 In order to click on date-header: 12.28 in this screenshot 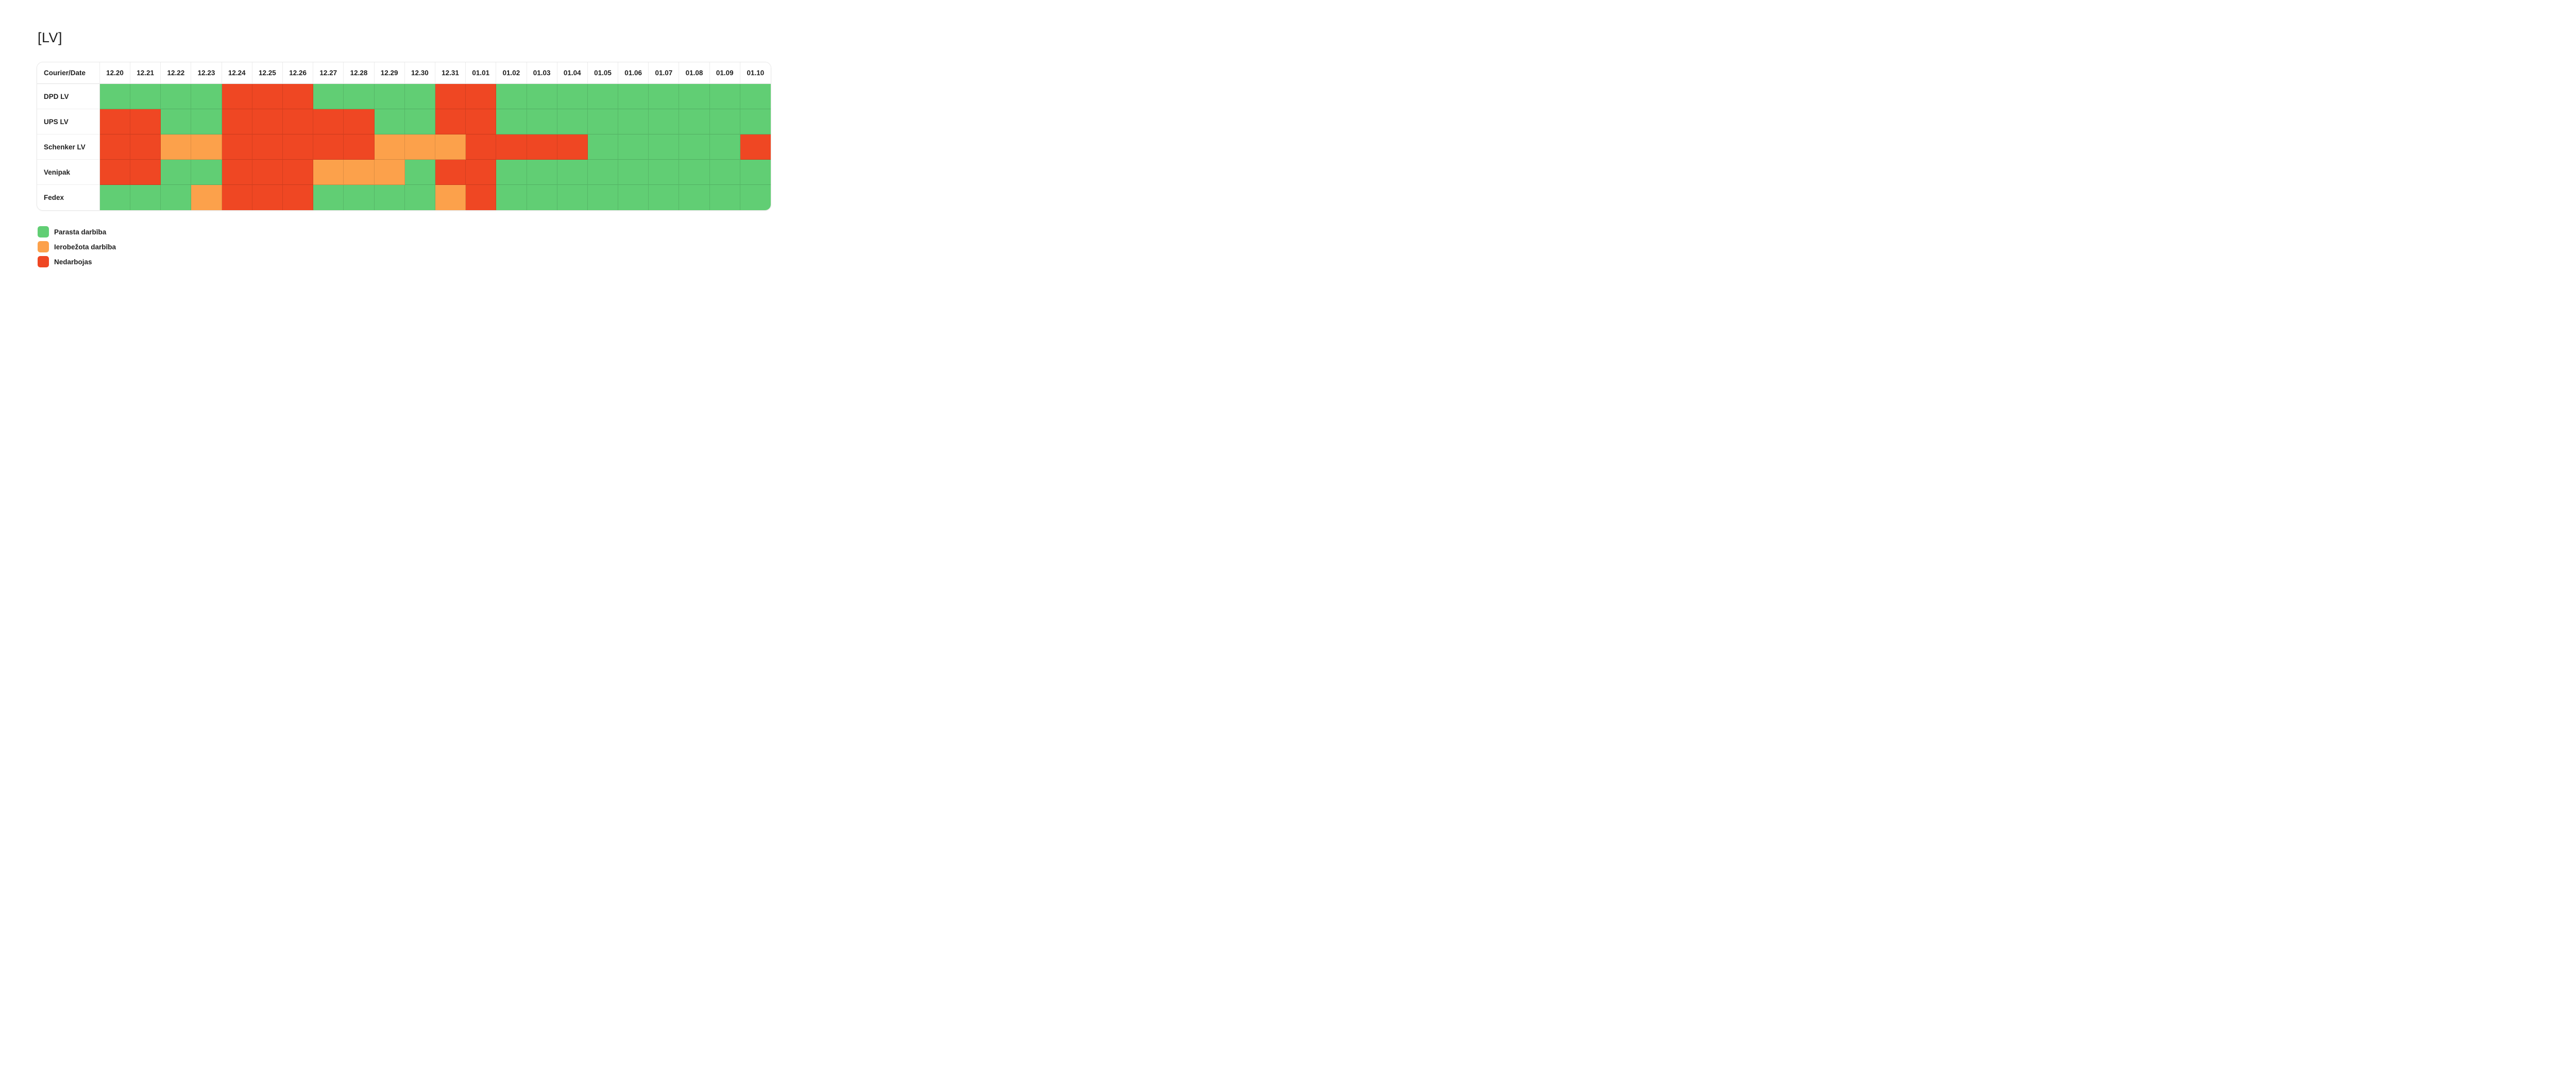, I will do `click(359, 73)`.